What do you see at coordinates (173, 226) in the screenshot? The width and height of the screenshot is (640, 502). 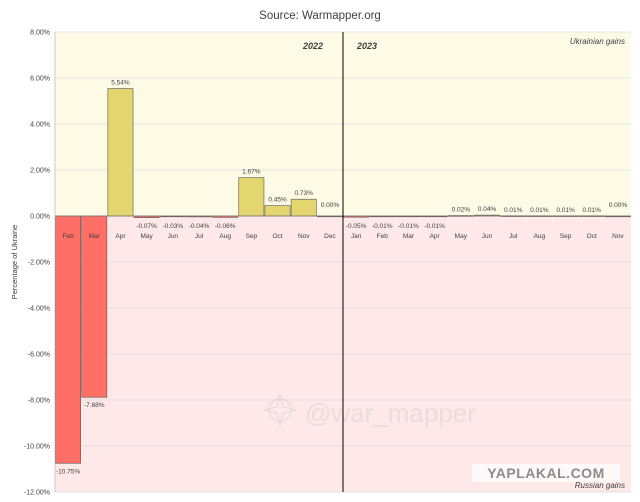 I see `data-label: -0.03%` at bounding box center [173, 226].